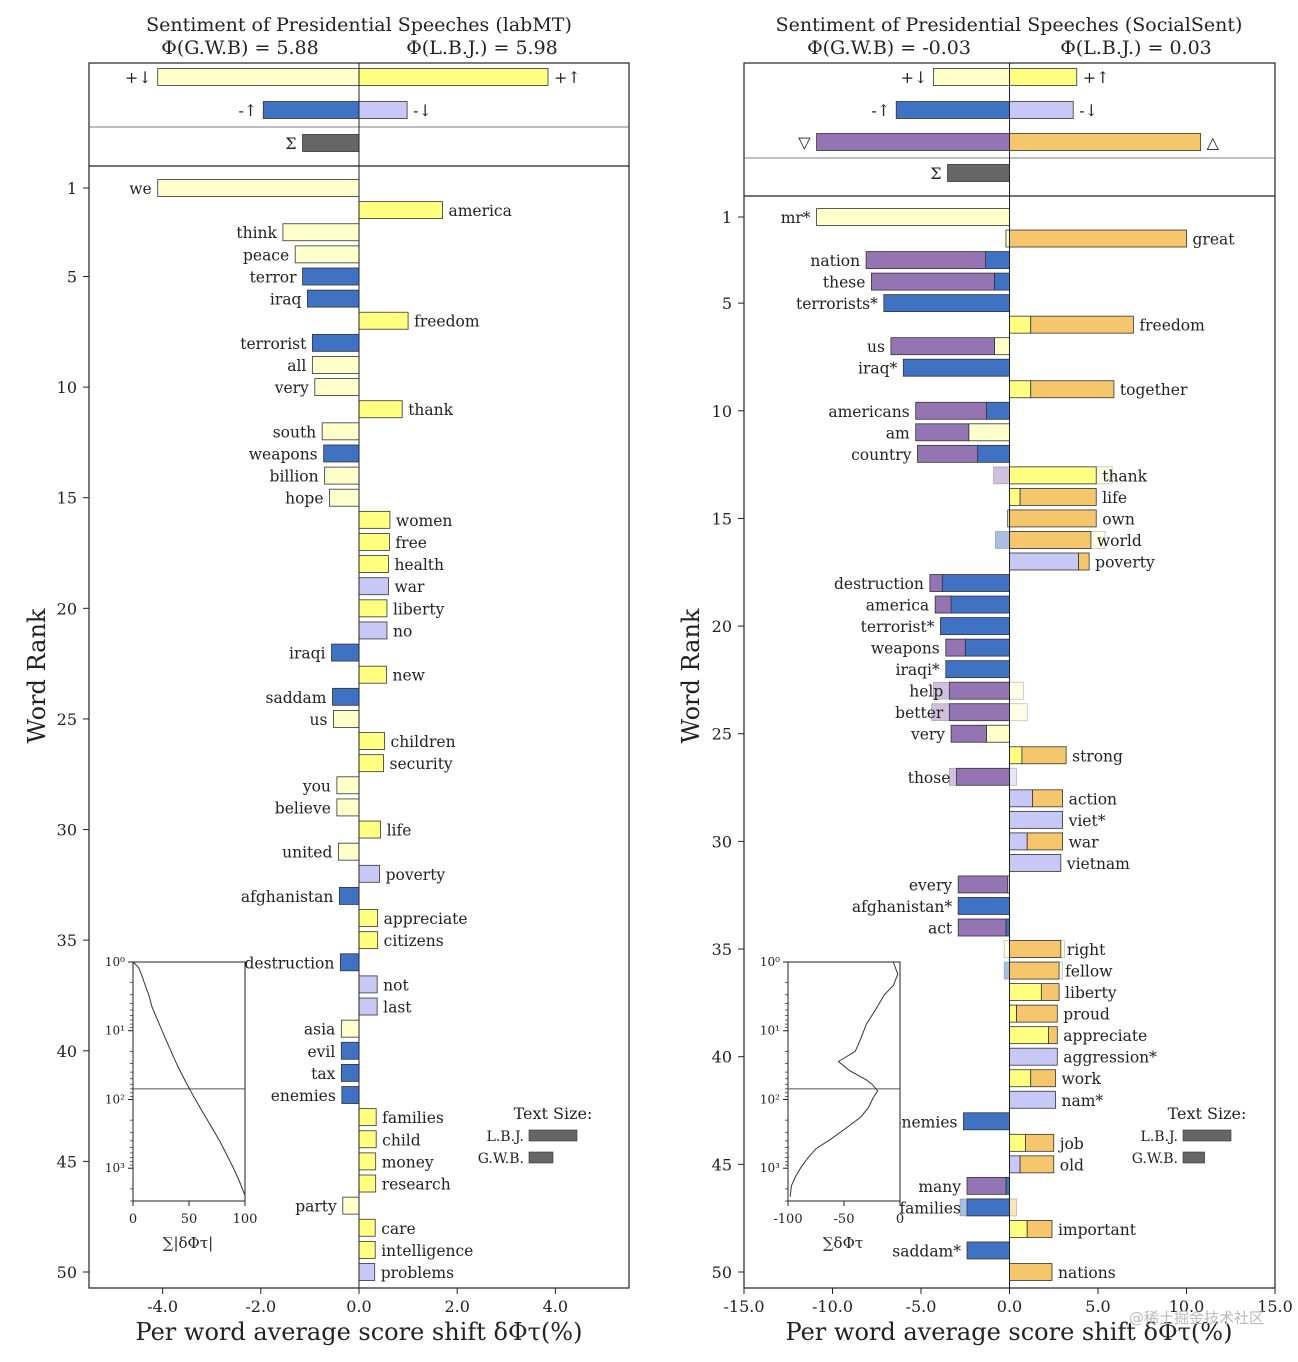 This screenshot has height=1362, width=1298. Describe the element at coordinates (402, 631) in the screenshot. I see `labmt-word-label: no` at that location.